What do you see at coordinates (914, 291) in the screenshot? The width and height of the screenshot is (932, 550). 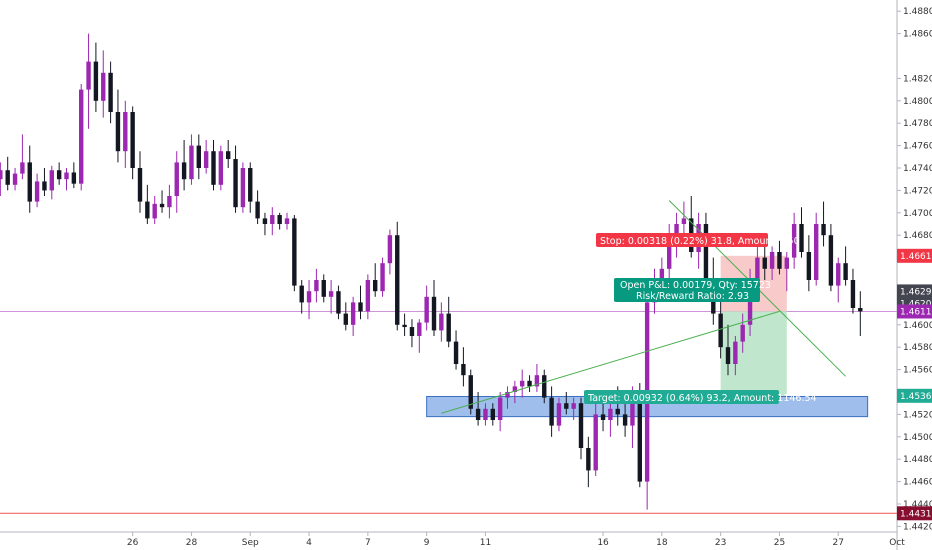 I see `price-tag-last-price` at bounding box center [914, 291].